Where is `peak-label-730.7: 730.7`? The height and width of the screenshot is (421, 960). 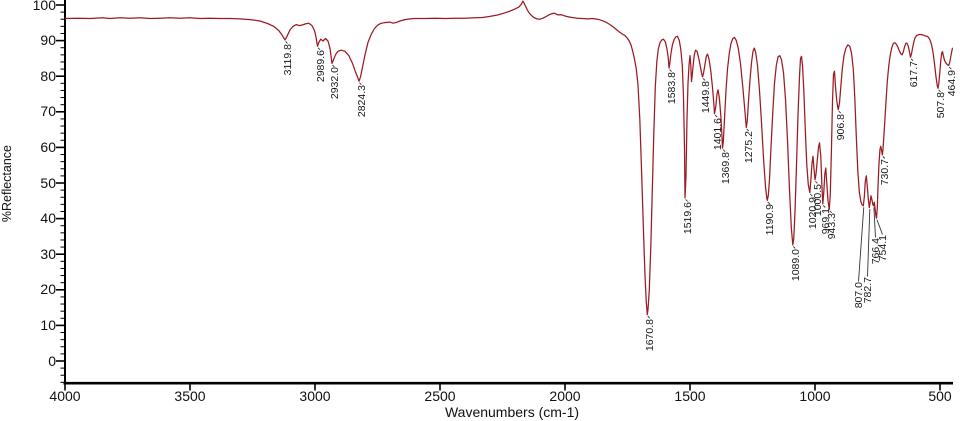 peak-label-730.7: 730.7 is located at coordinates (885, 172).